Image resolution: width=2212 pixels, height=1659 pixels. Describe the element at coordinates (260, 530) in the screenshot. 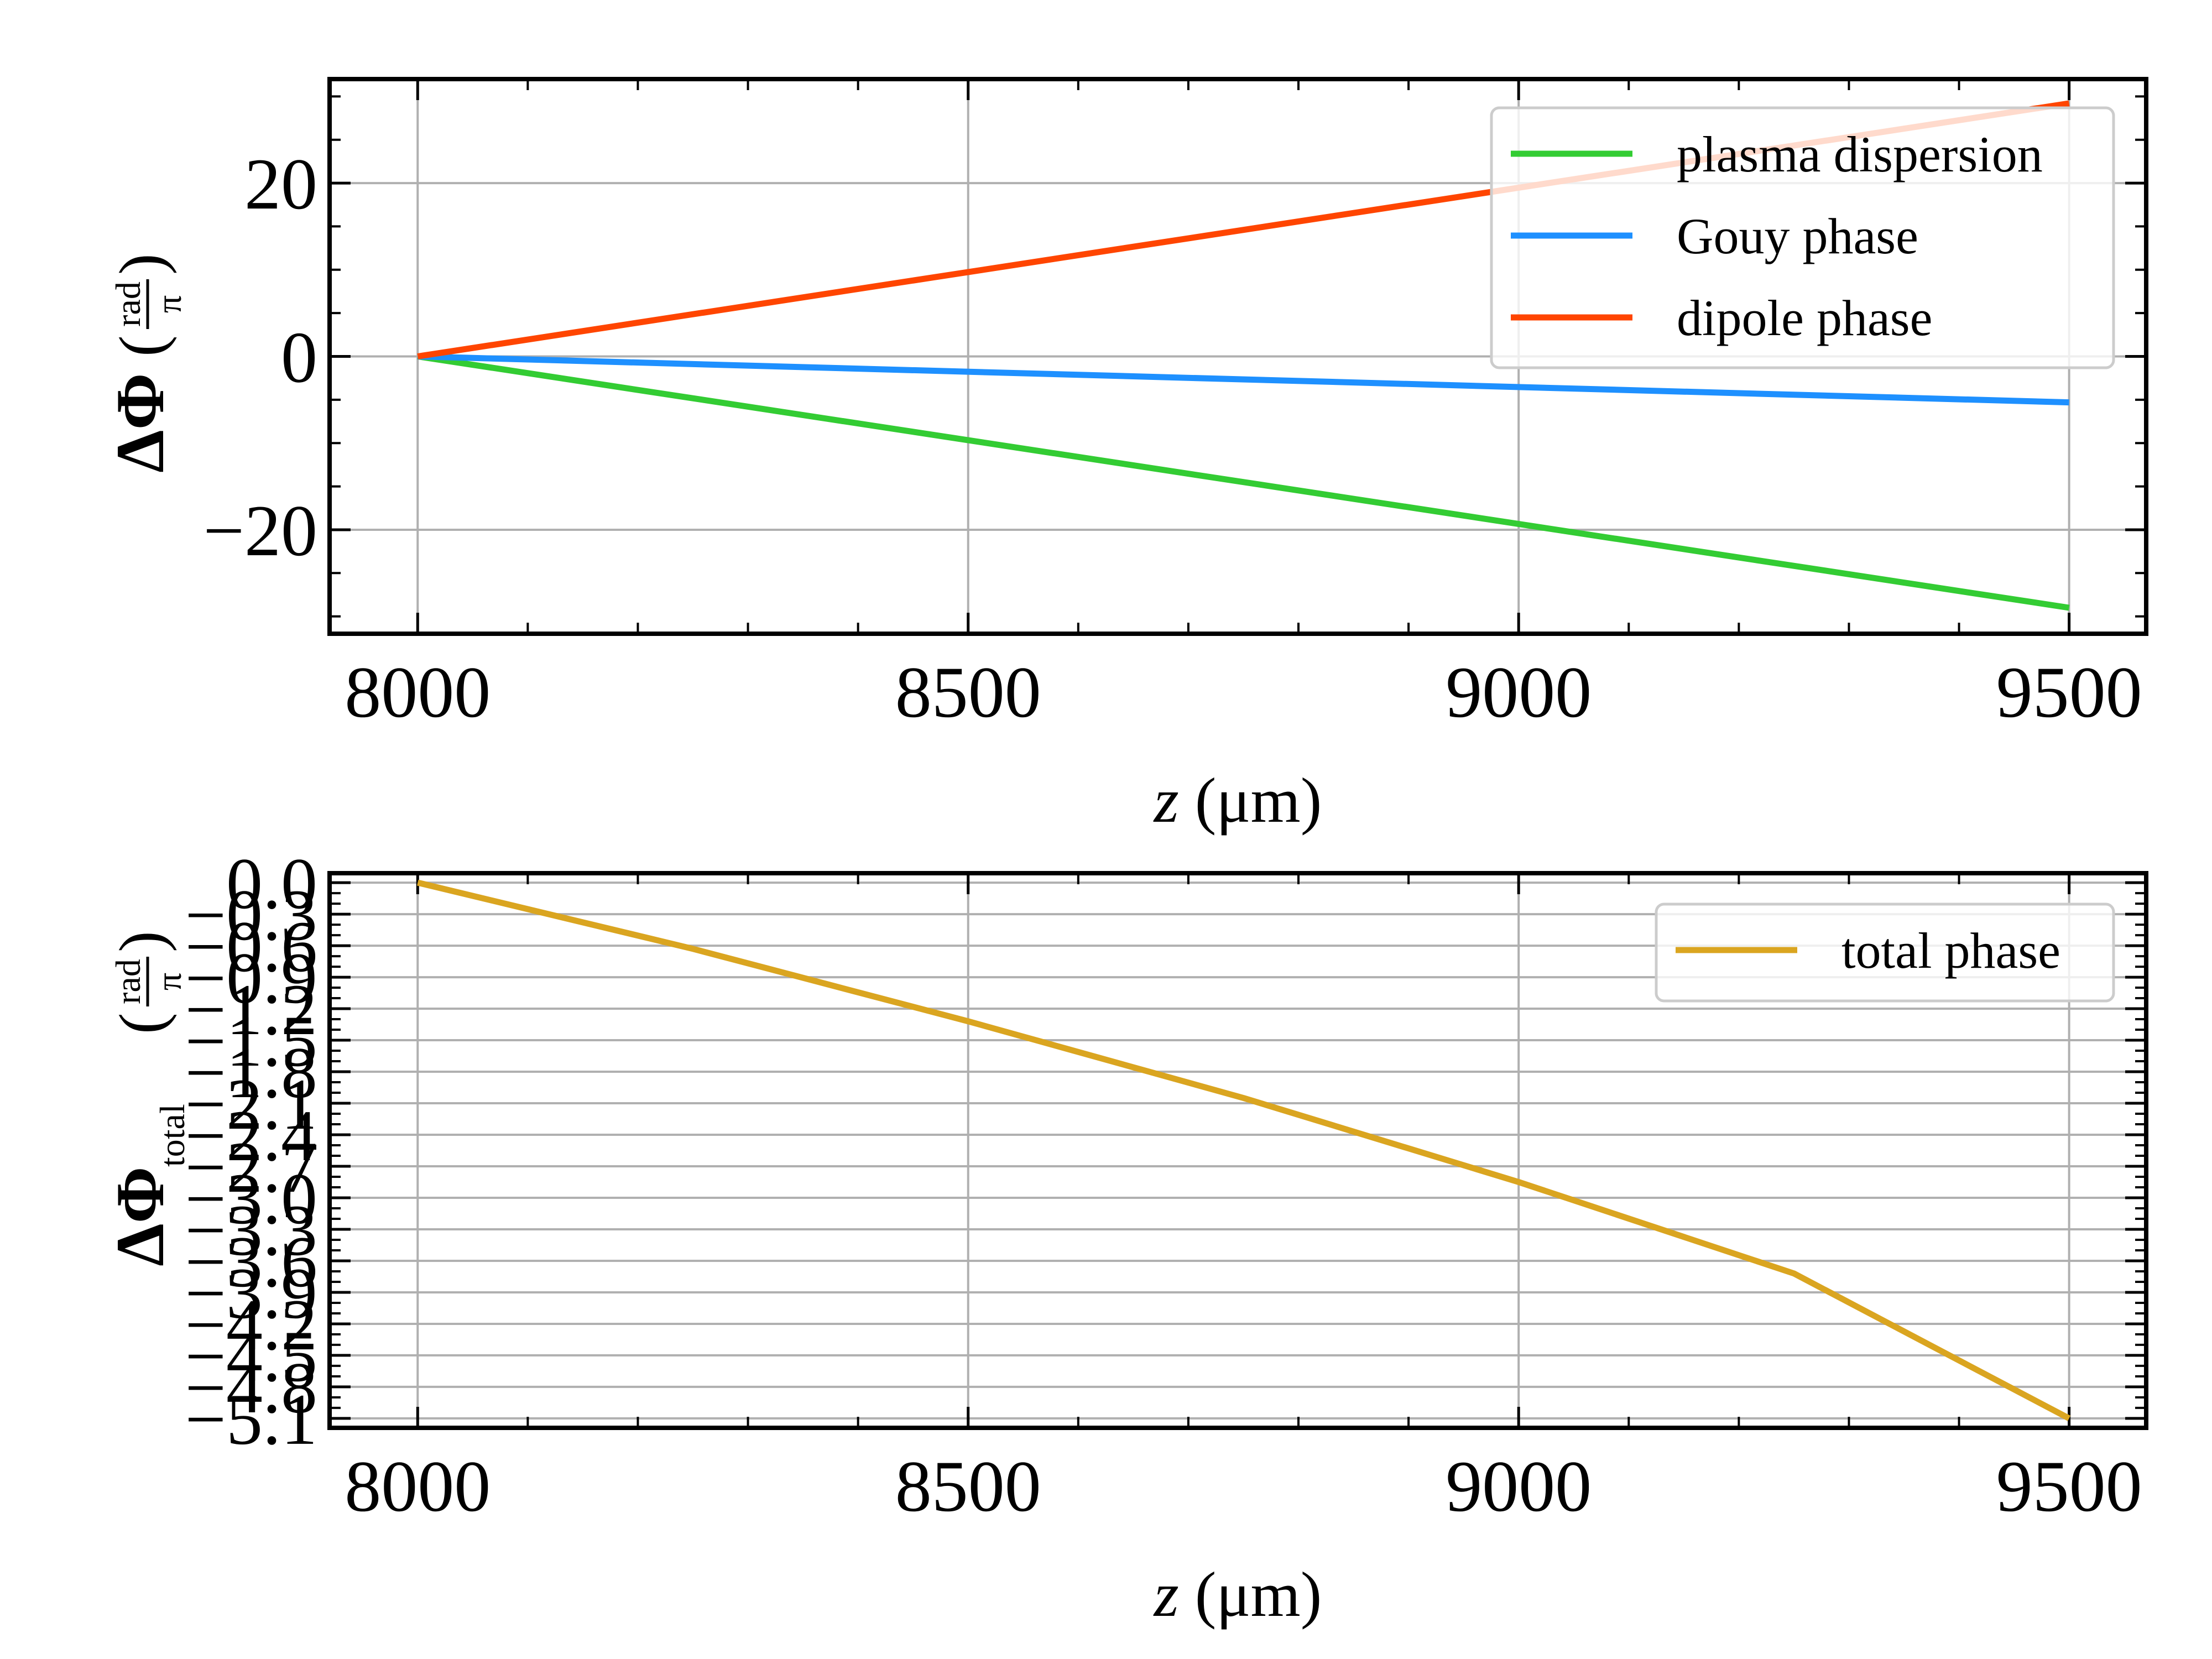

I see `y-tick-label: −20` at that location.